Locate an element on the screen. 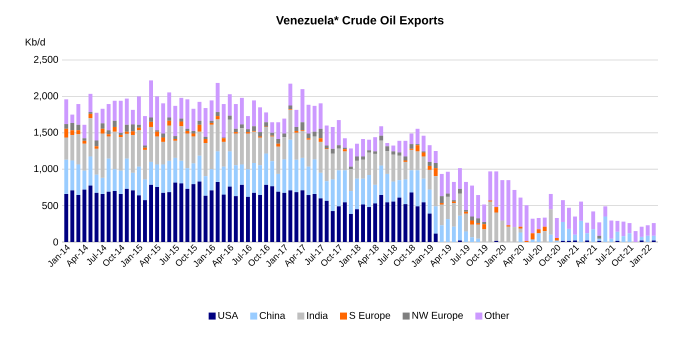 Image resolution: width=681 pixels, height=340 pixels. y-axis-title: Kb/d is located at coordinates (35, 42).